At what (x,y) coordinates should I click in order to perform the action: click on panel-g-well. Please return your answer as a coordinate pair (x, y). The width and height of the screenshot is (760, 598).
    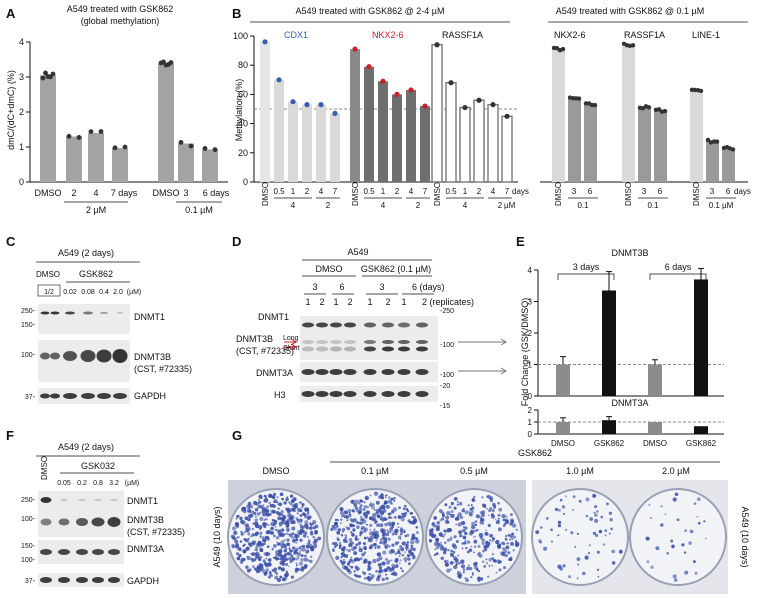
    Looking at the image, I should click on (580, 537).